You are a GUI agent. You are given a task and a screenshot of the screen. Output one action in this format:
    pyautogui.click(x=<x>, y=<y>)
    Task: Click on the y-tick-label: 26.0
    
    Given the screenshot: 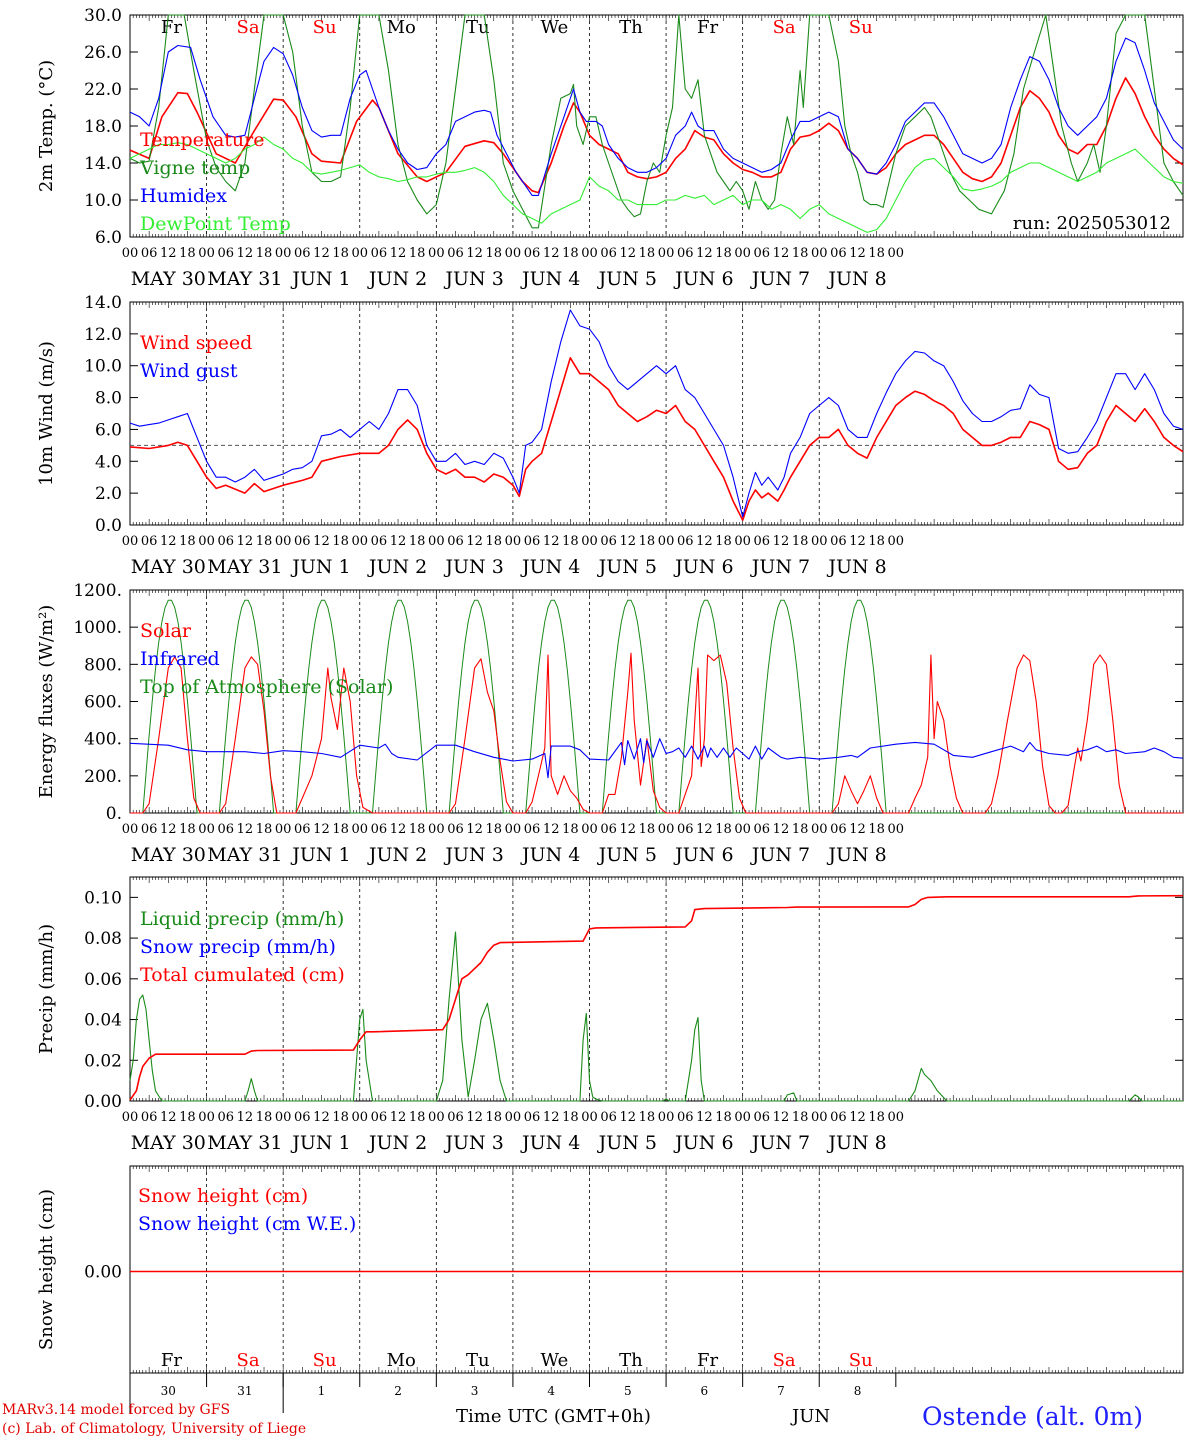 What is the action you would take?
    pyautogui.click(x=103, y=53)
    